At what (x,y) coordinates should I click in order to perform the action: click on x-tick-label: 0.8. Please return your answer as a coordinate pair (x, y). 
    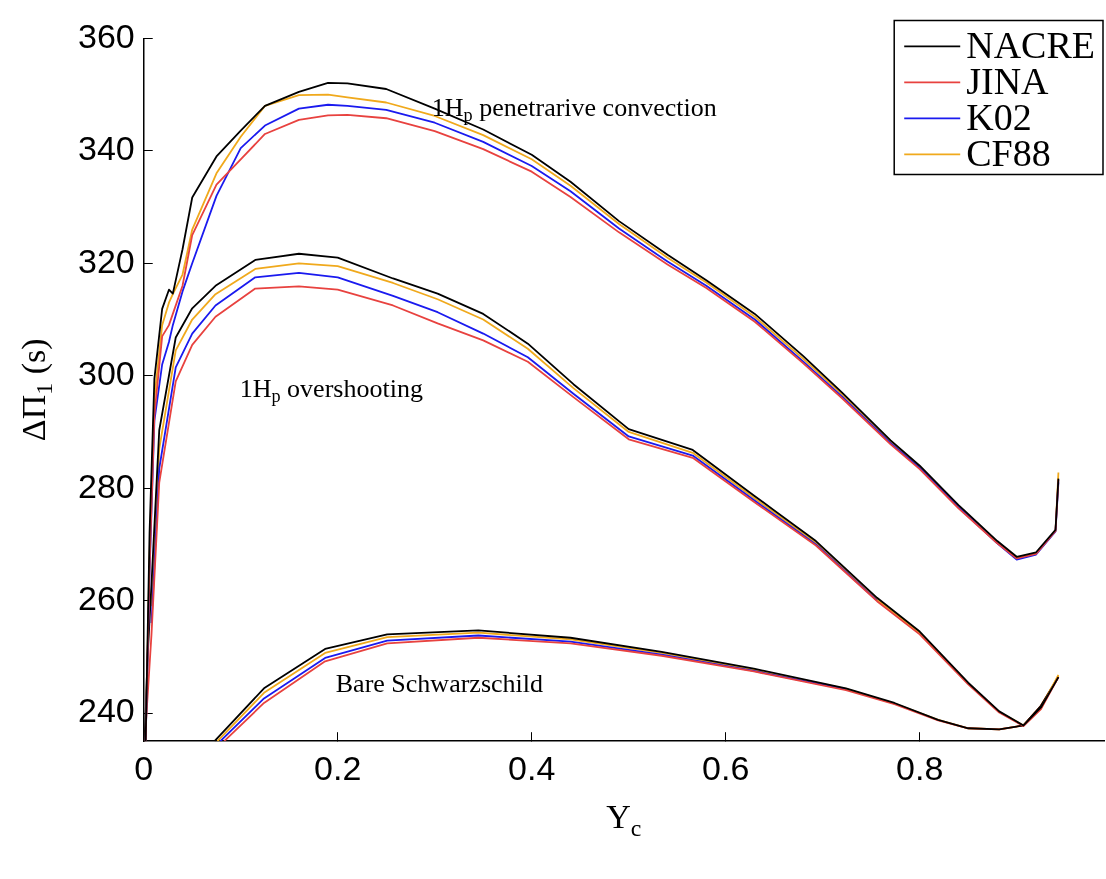
    Looking at the image, I should click on (920, 767).